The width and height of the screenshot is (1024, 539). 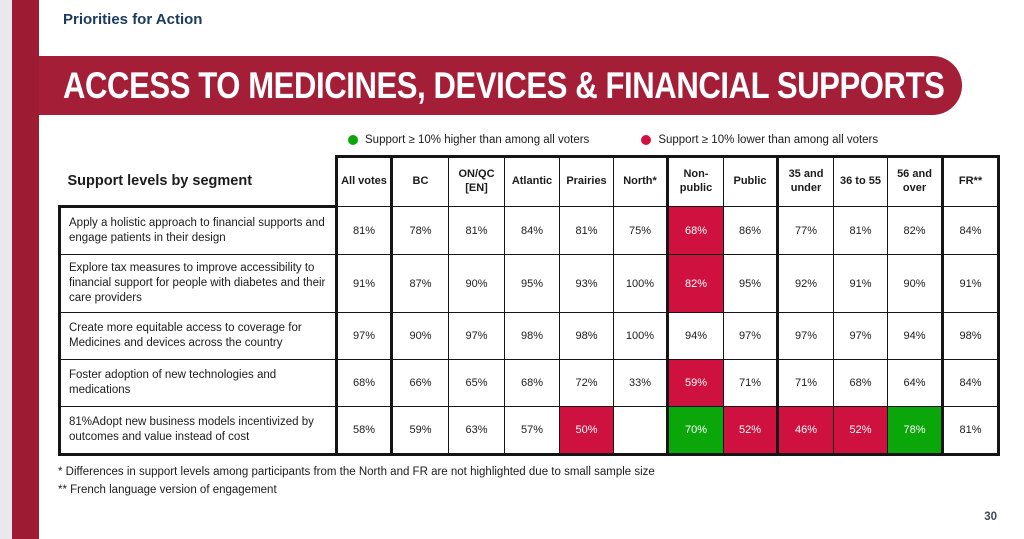 I want to click on column-header: Prairies, so click(x=586, y=181).